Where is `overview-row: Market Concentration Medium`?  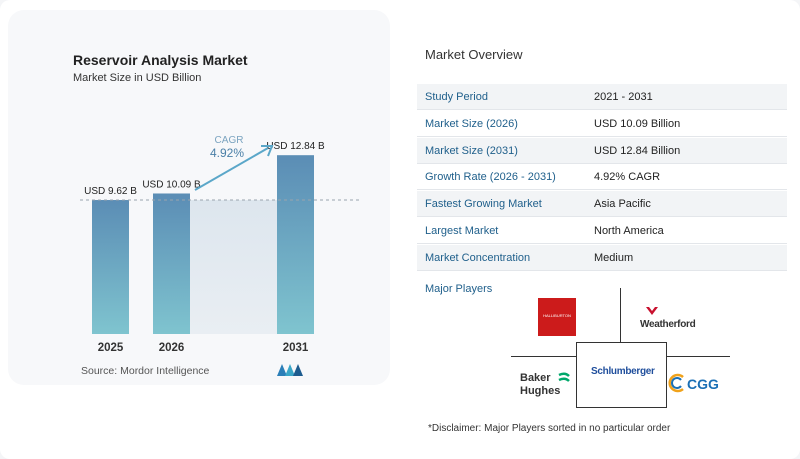
overview-row: Market Concentration Medium is located at coordinates (602, 258).